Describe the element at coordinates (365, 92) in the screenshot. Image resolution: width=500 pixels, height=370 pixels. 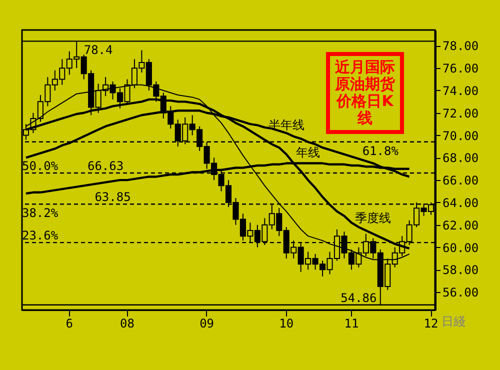
I see `text: 近月国际原油期货价格日K线` at that location.